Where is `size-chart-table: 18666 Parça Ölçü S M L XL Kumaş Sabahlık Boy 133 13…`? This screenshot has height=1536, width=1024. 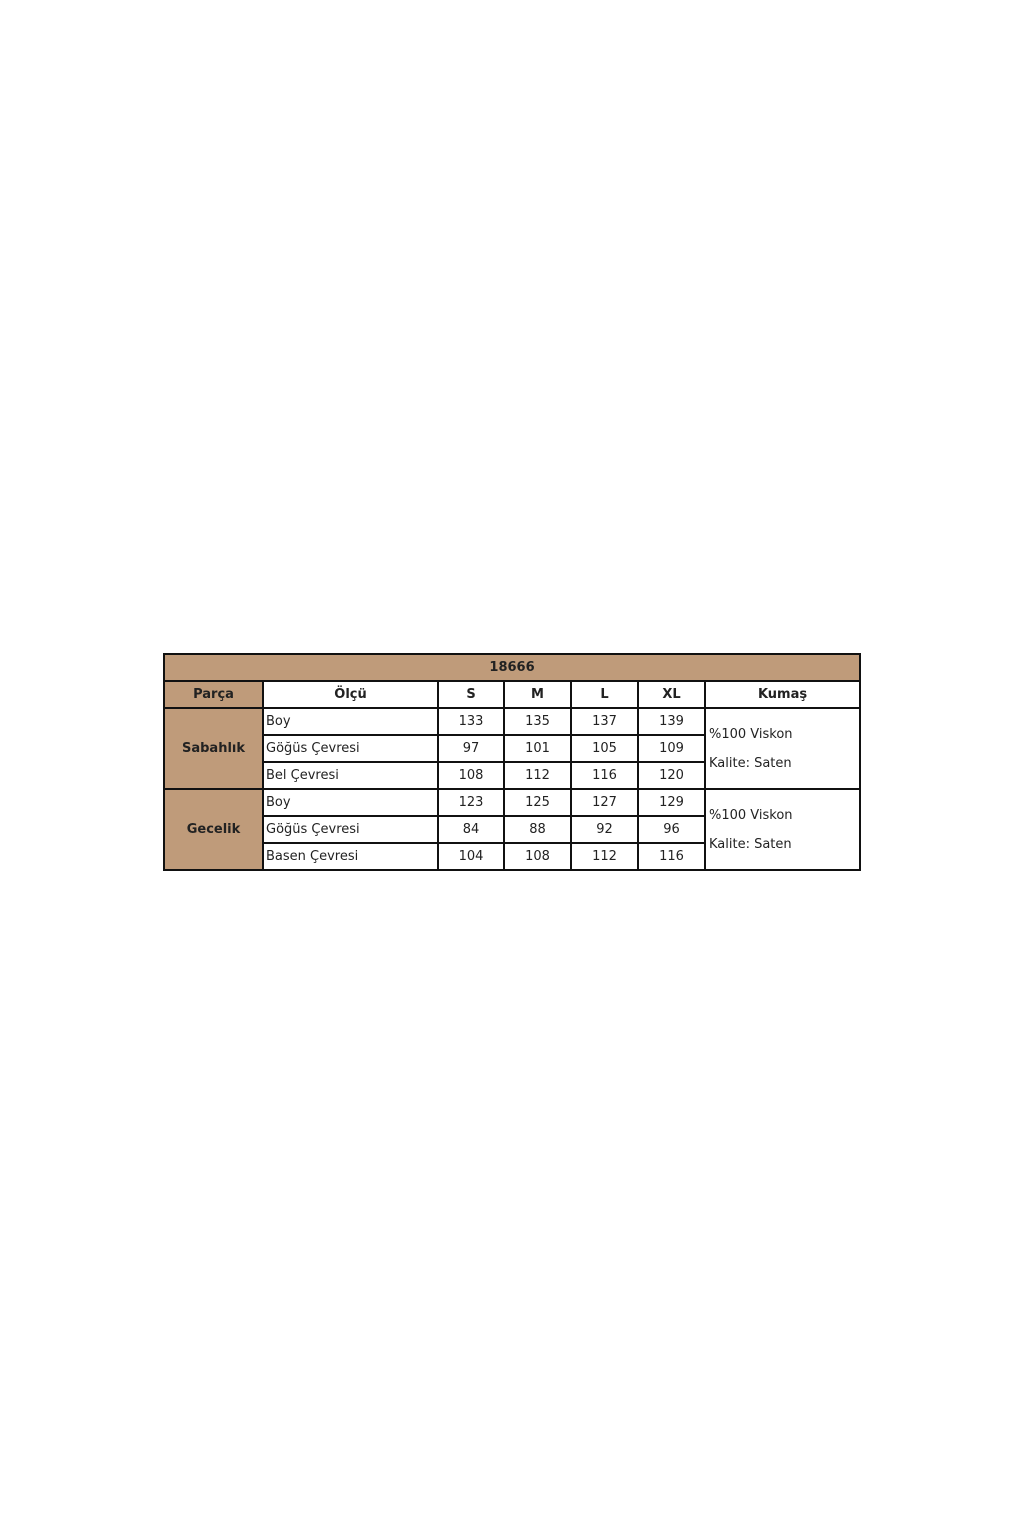
size-chart-table: 18666 Parça Ölçü S M L XL Kumaş Sabahlık Boy 133 13… is located at coordinates (512, 762).